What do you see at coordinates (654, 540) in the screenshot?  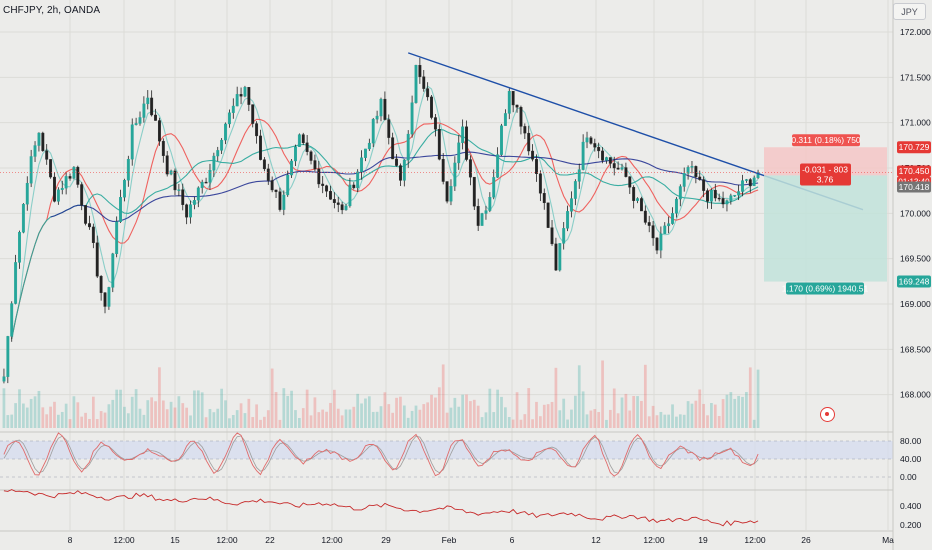 I see `time-tick: 12:00` at bounding box center [654, 540].